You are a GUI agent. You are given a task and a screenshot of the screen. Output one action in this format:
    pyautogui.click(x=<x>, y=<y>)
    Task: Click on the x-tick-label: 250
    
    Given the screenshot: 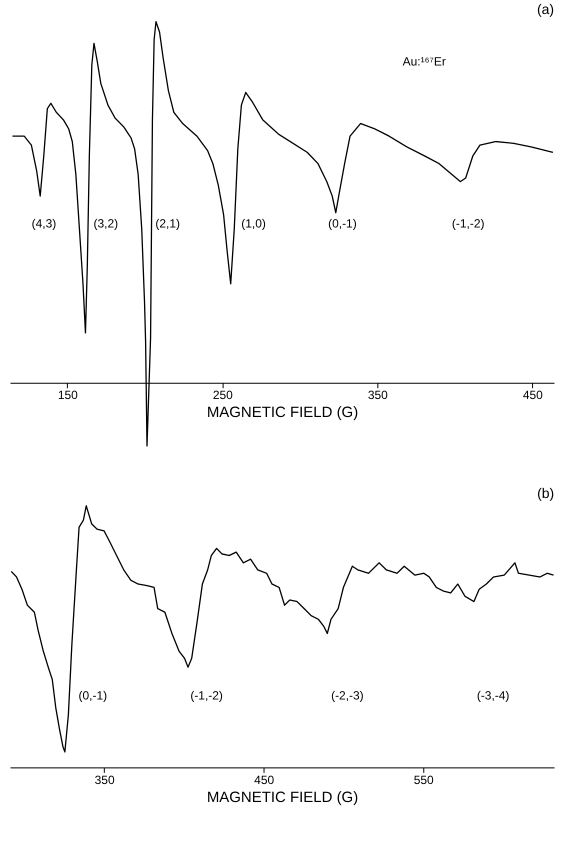 What is the action you would take?
    pyautogui.click(x=223, y=395)
    